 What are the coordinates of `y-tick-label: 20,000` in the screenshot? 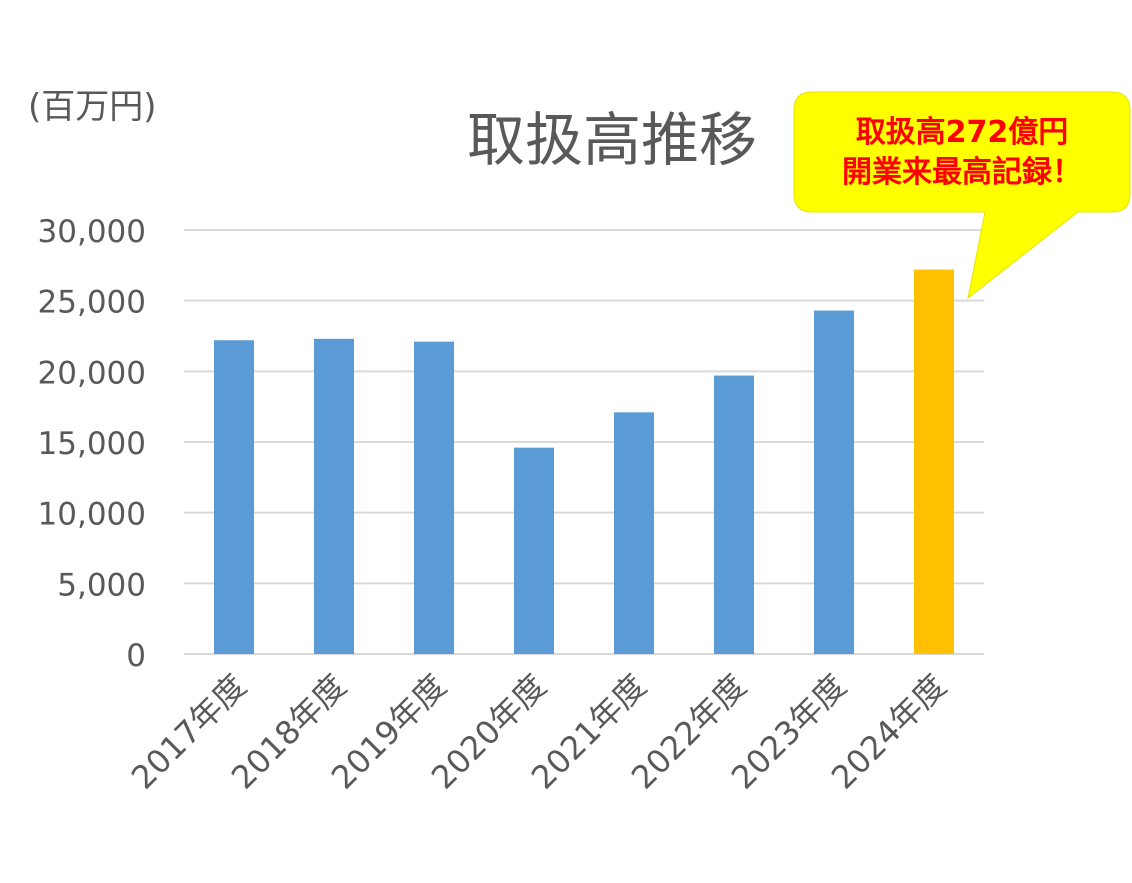 It's located at (92, 373).